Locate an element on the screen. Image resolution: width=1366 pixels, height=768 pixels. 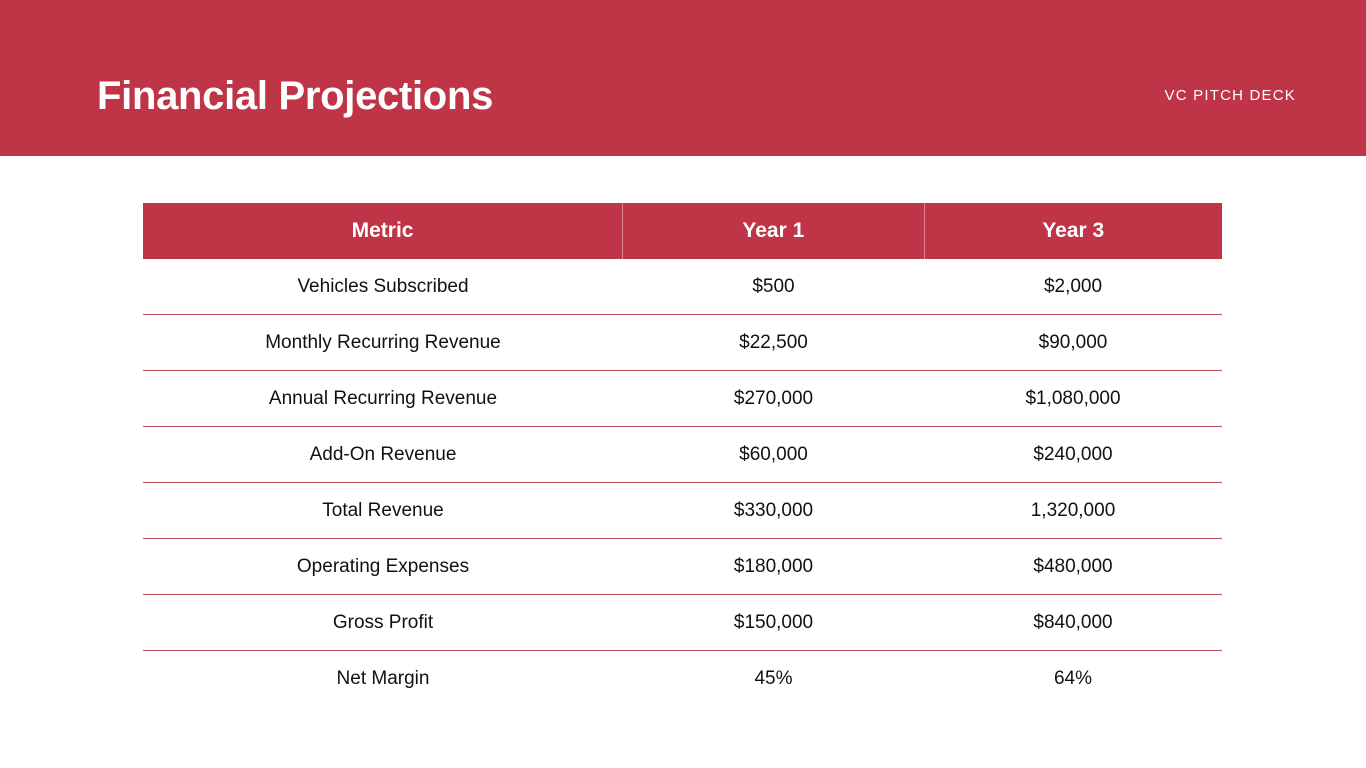
page-title: Financial Projections is located at coordinates (295, 96).